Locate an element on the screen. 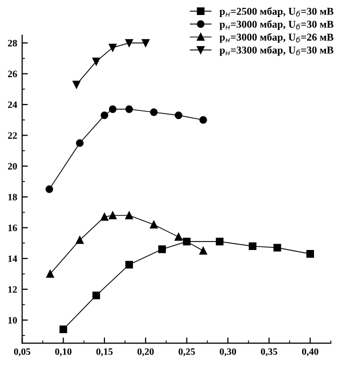 This screenshot has height=371, width=341. y-tick-label: 12 is located at coordinates (12, 289).